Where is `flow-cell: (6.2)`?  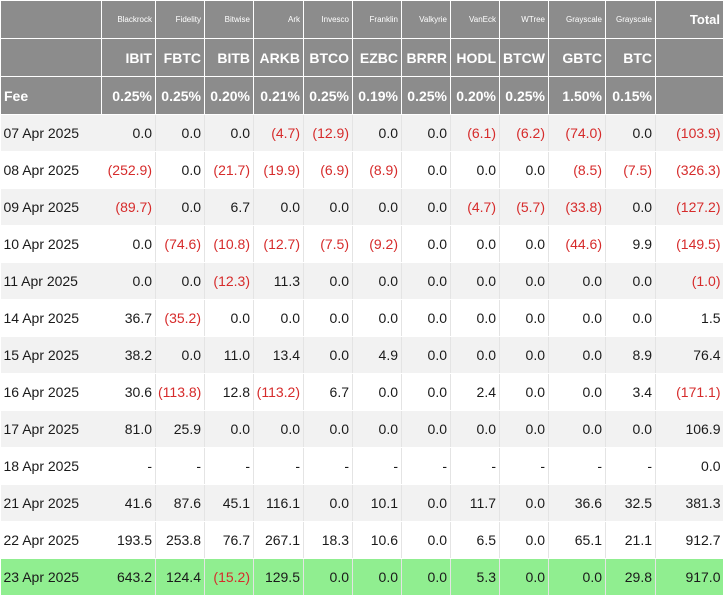
flow-cell: (6.2) is located at coordinates (524, 133).